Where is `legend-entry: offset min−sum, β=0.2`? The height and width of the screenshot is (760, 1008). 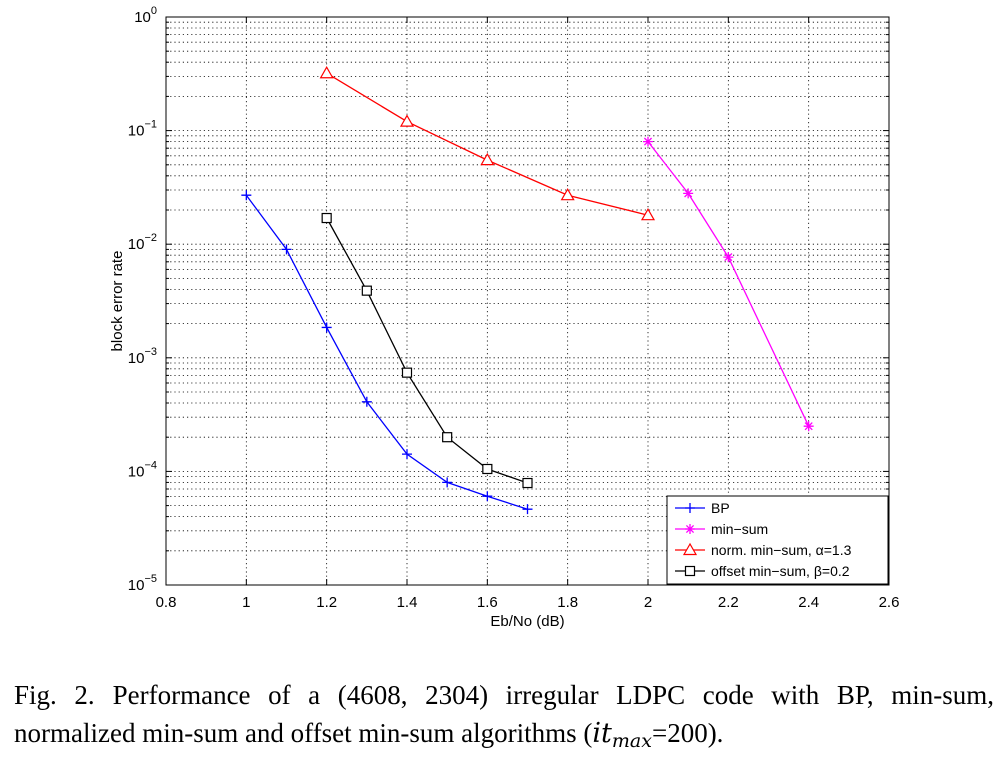
legend-entry: offset min−sum, β=0.2 is located at coordinates (762, 571).